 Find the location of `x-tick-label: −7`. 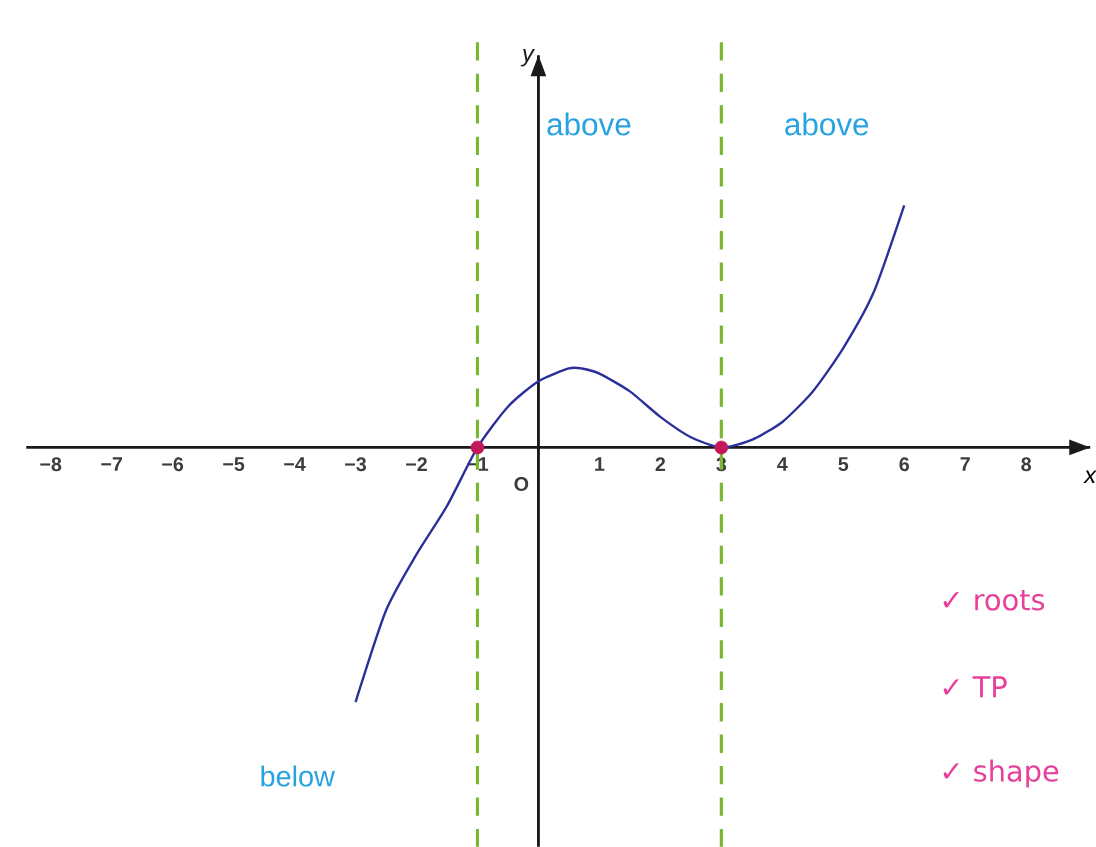

x-tick-label: −7 is located at coordinates (111, 464).